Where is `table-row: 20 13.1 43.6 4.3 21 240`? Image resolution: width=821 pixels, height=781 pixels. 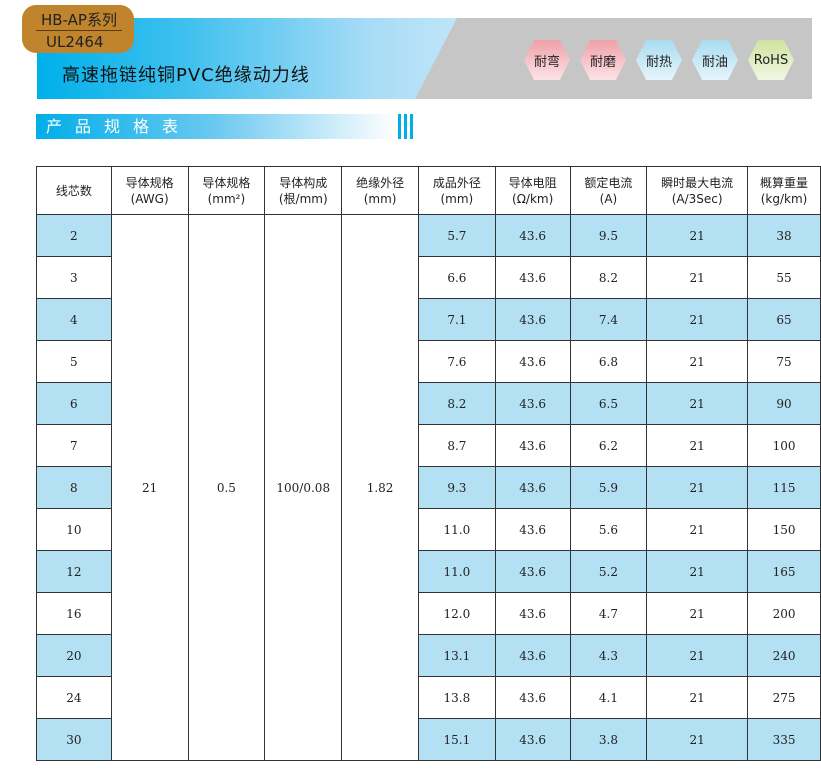
table-row: 20 13.1 43.6 4.3 21 240 is located at coordinates (428, 655).